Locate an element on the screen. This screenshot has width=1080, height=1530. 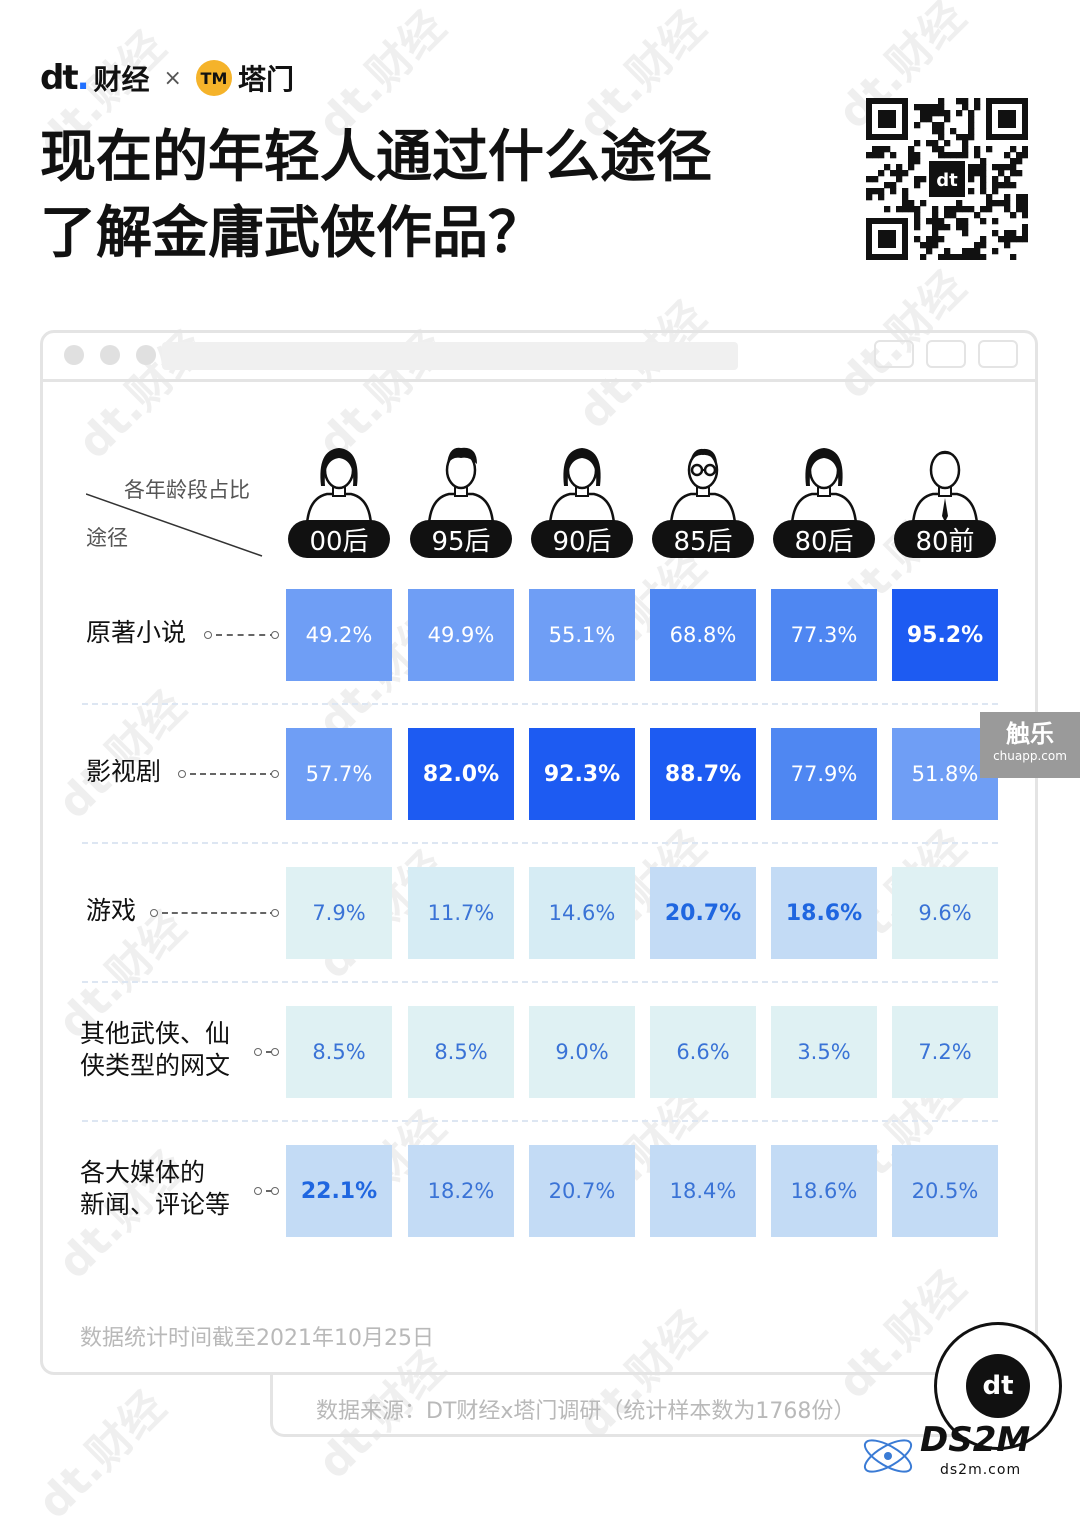
row-label: 其他武侠、仙 侠类型的网文 is located at coordinates (155, 1050).